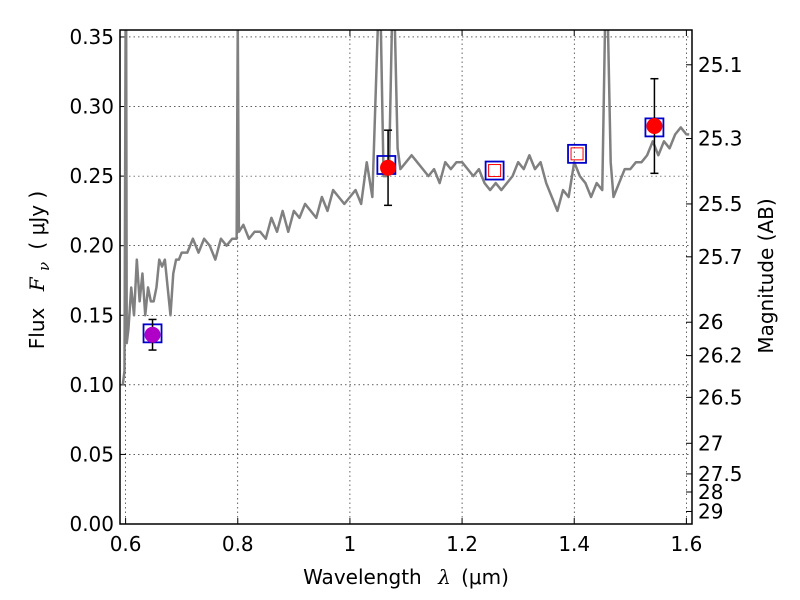  I want to click on x-tick-label: 1, so click(350, 544).